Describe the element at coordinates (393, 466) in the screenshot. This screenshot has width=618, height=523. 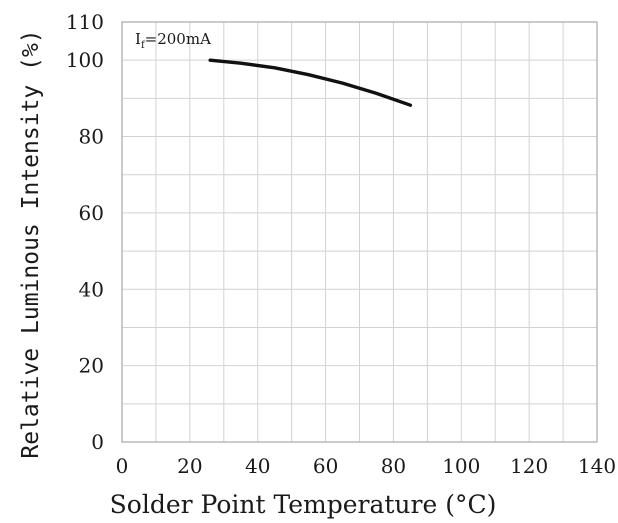
I see `x-tick-label: 80` at that location.